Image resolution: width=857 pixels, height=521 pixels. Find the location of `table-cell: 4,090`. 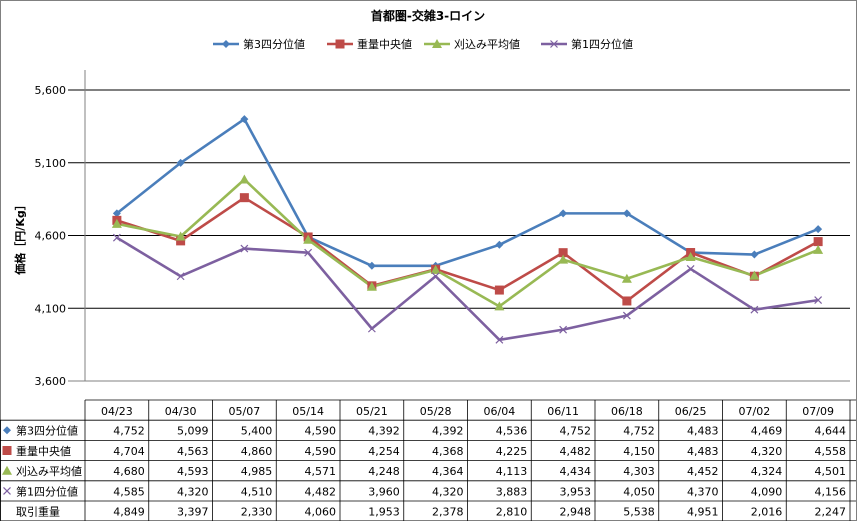

table-cell: 4,090 is located at coordinates (767, 491).